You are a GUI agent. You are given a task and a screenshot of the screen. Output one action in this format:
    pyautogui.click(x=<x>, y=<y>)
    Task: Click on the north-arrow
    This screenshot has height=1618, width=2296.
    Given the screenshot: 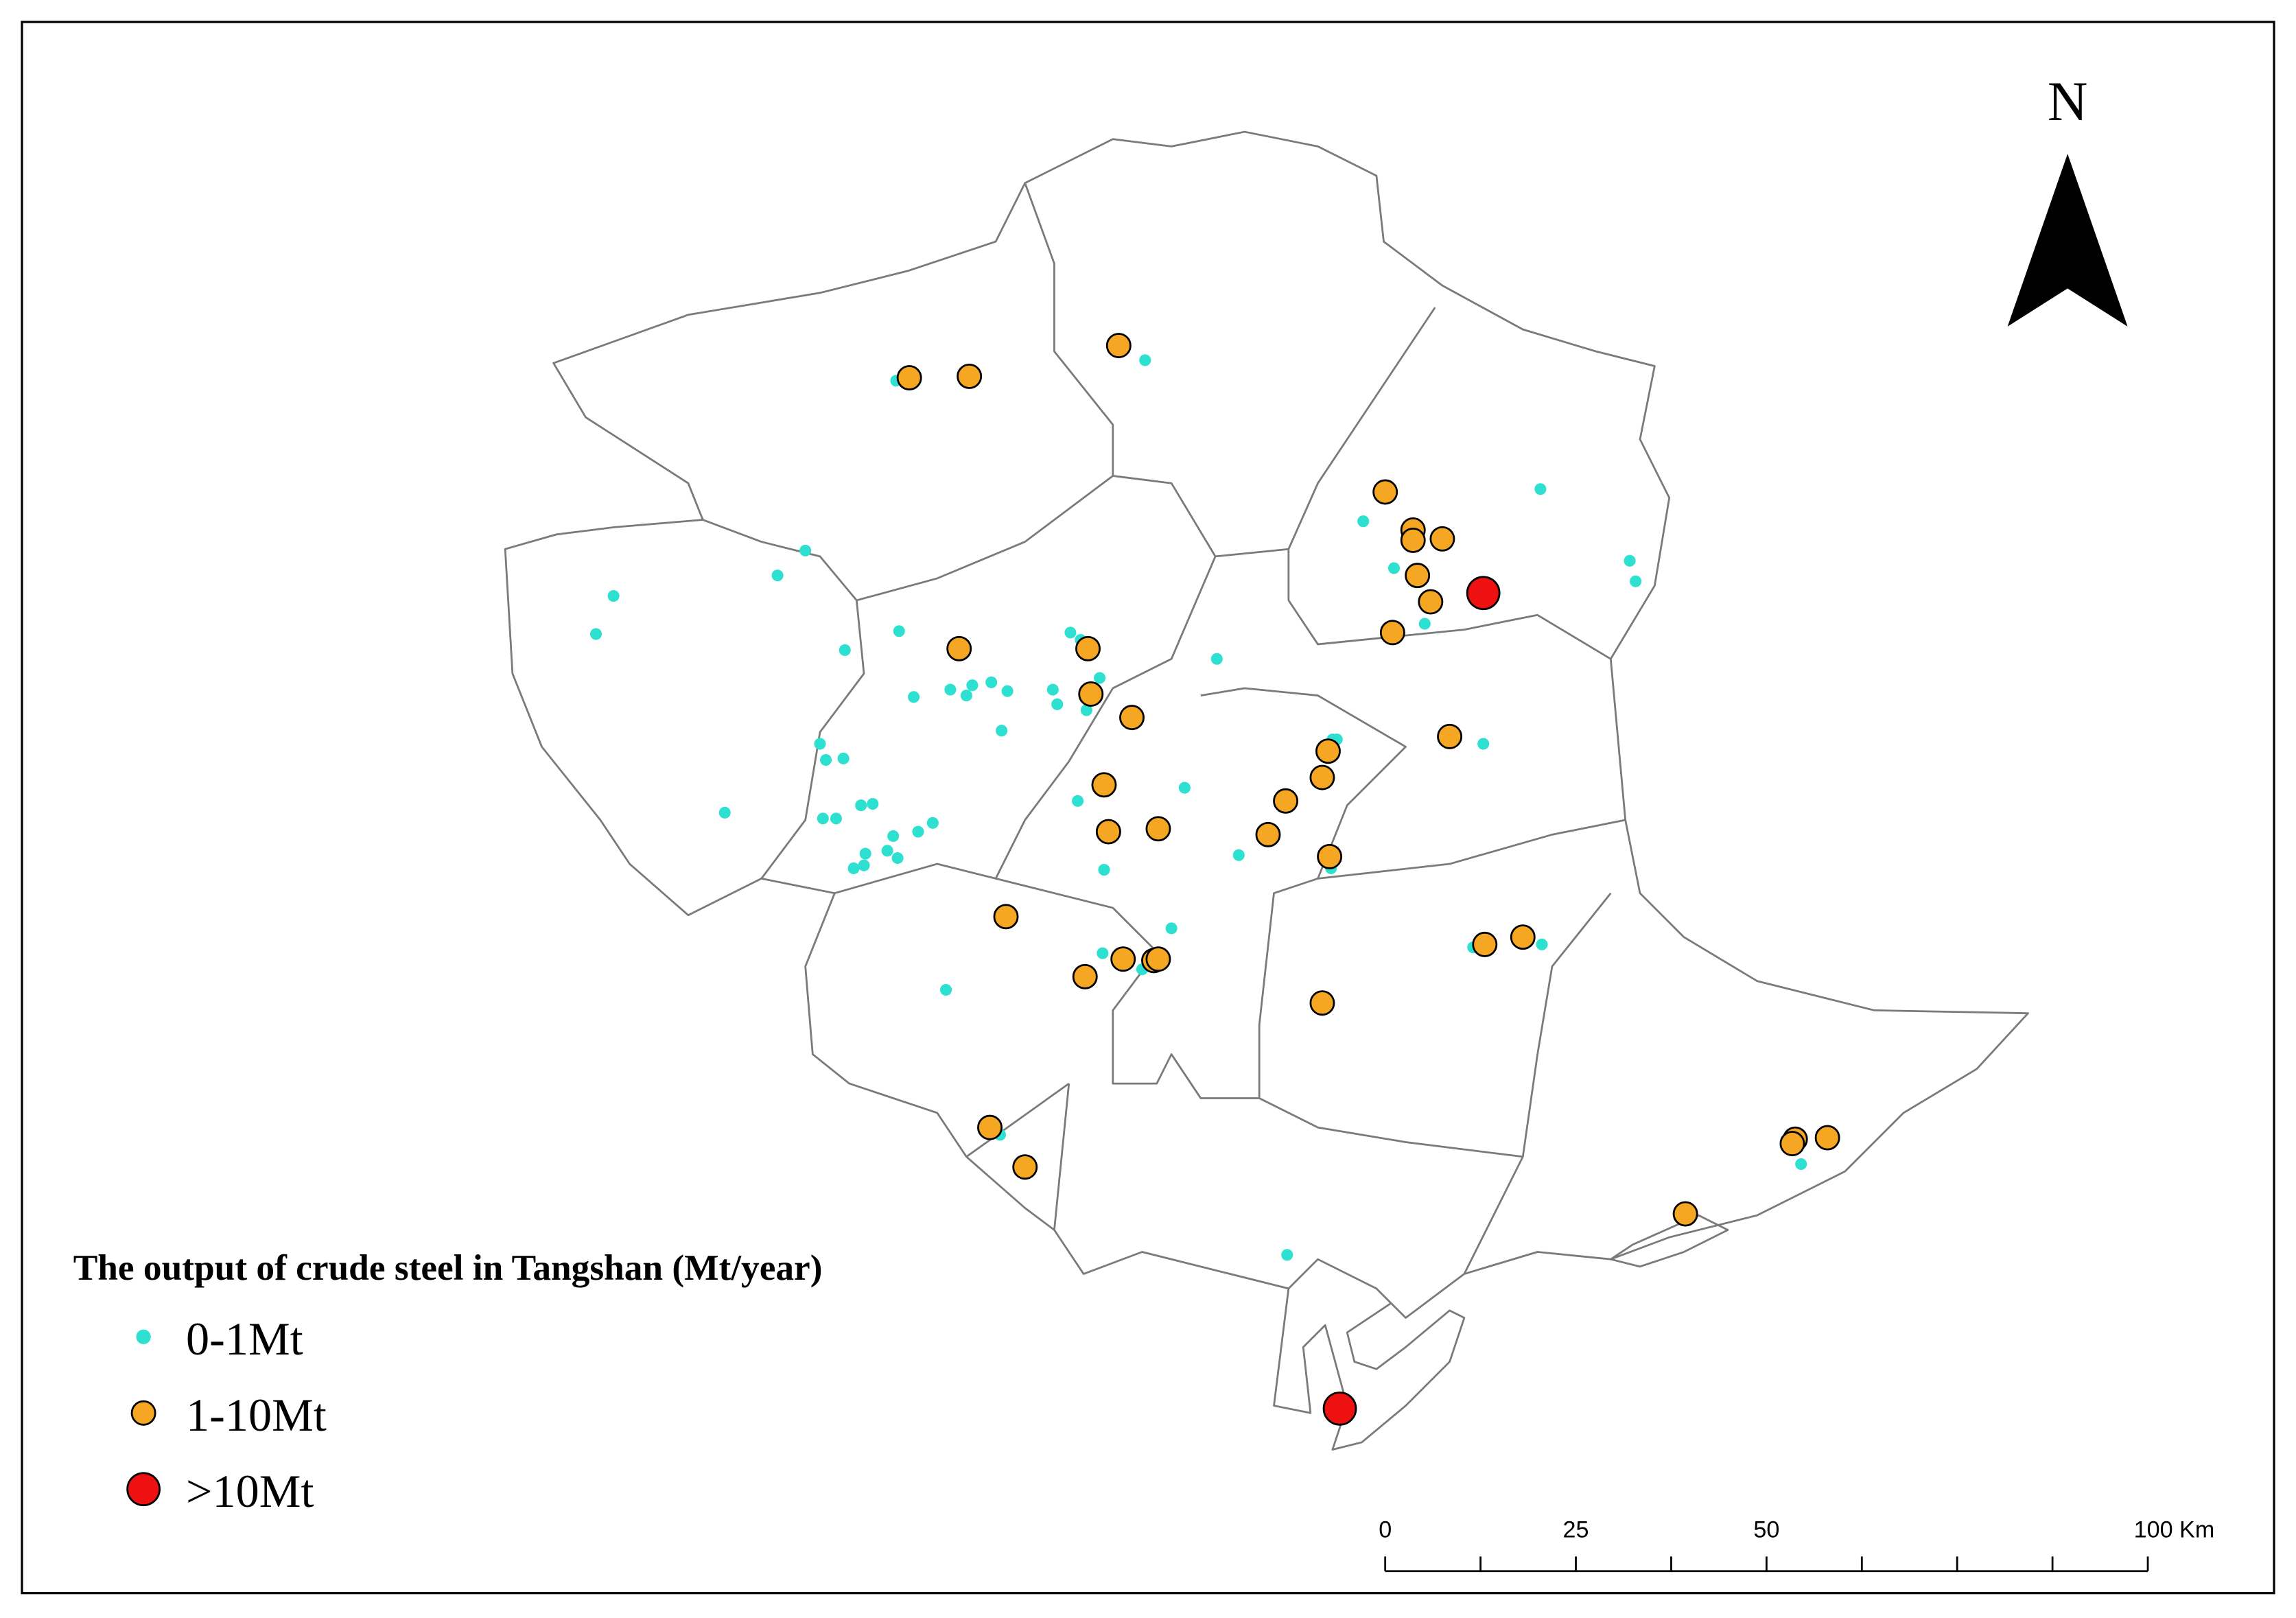 What is the action you would take?
    pyautogui.click(x=2067, y=240)
    